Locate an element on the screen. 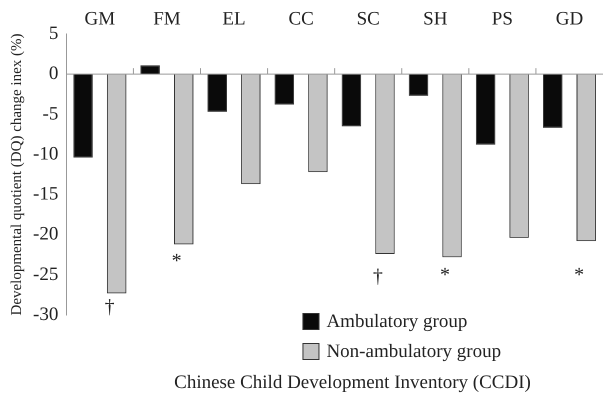 Image resolution: width=605 pixels, height=413 pixels. x-axis-title: Chinese Child Development Inventory (CCDI) is located at coordinates (352, 383).